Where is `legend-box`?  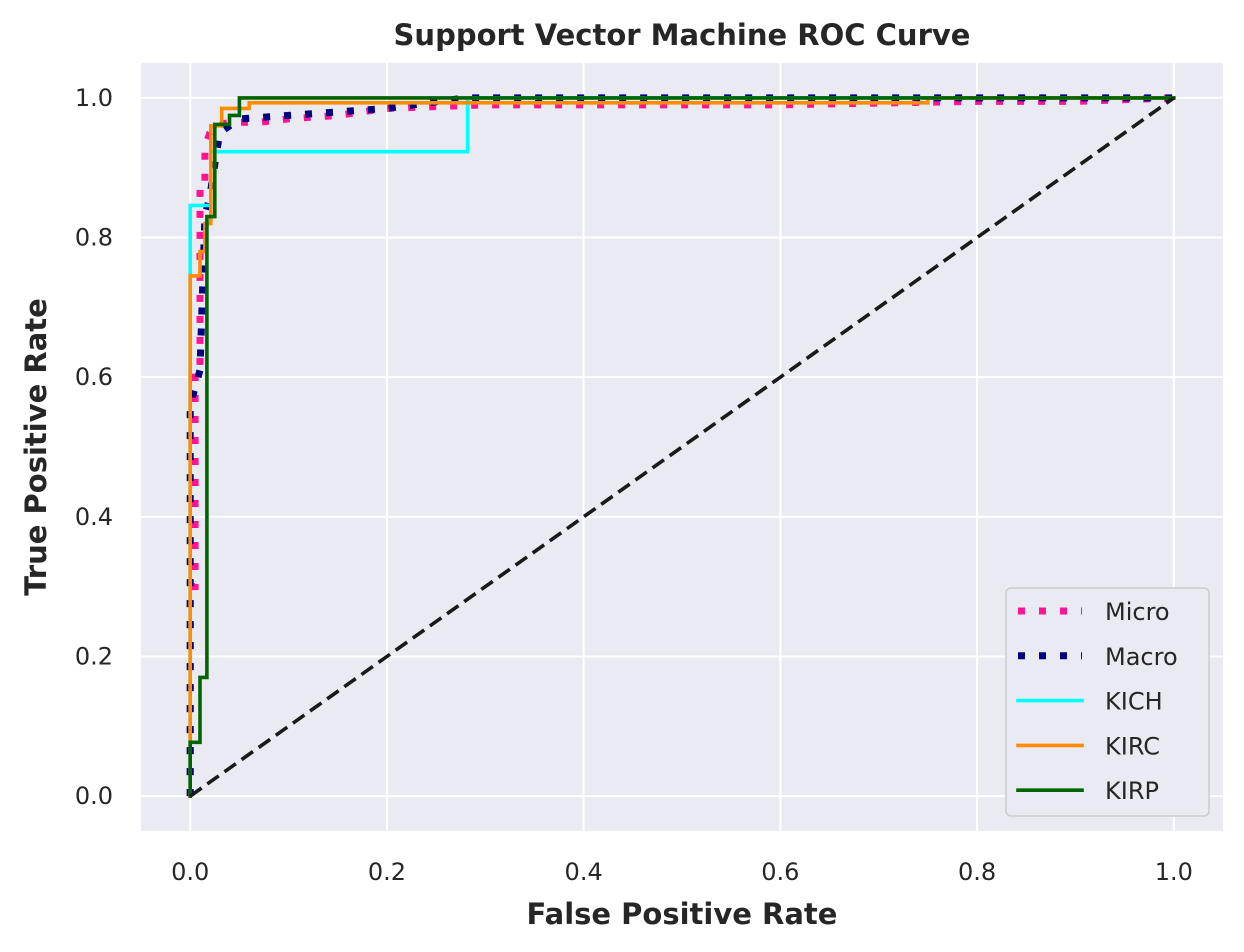
legend-box is located at coordinates (1107, 702).